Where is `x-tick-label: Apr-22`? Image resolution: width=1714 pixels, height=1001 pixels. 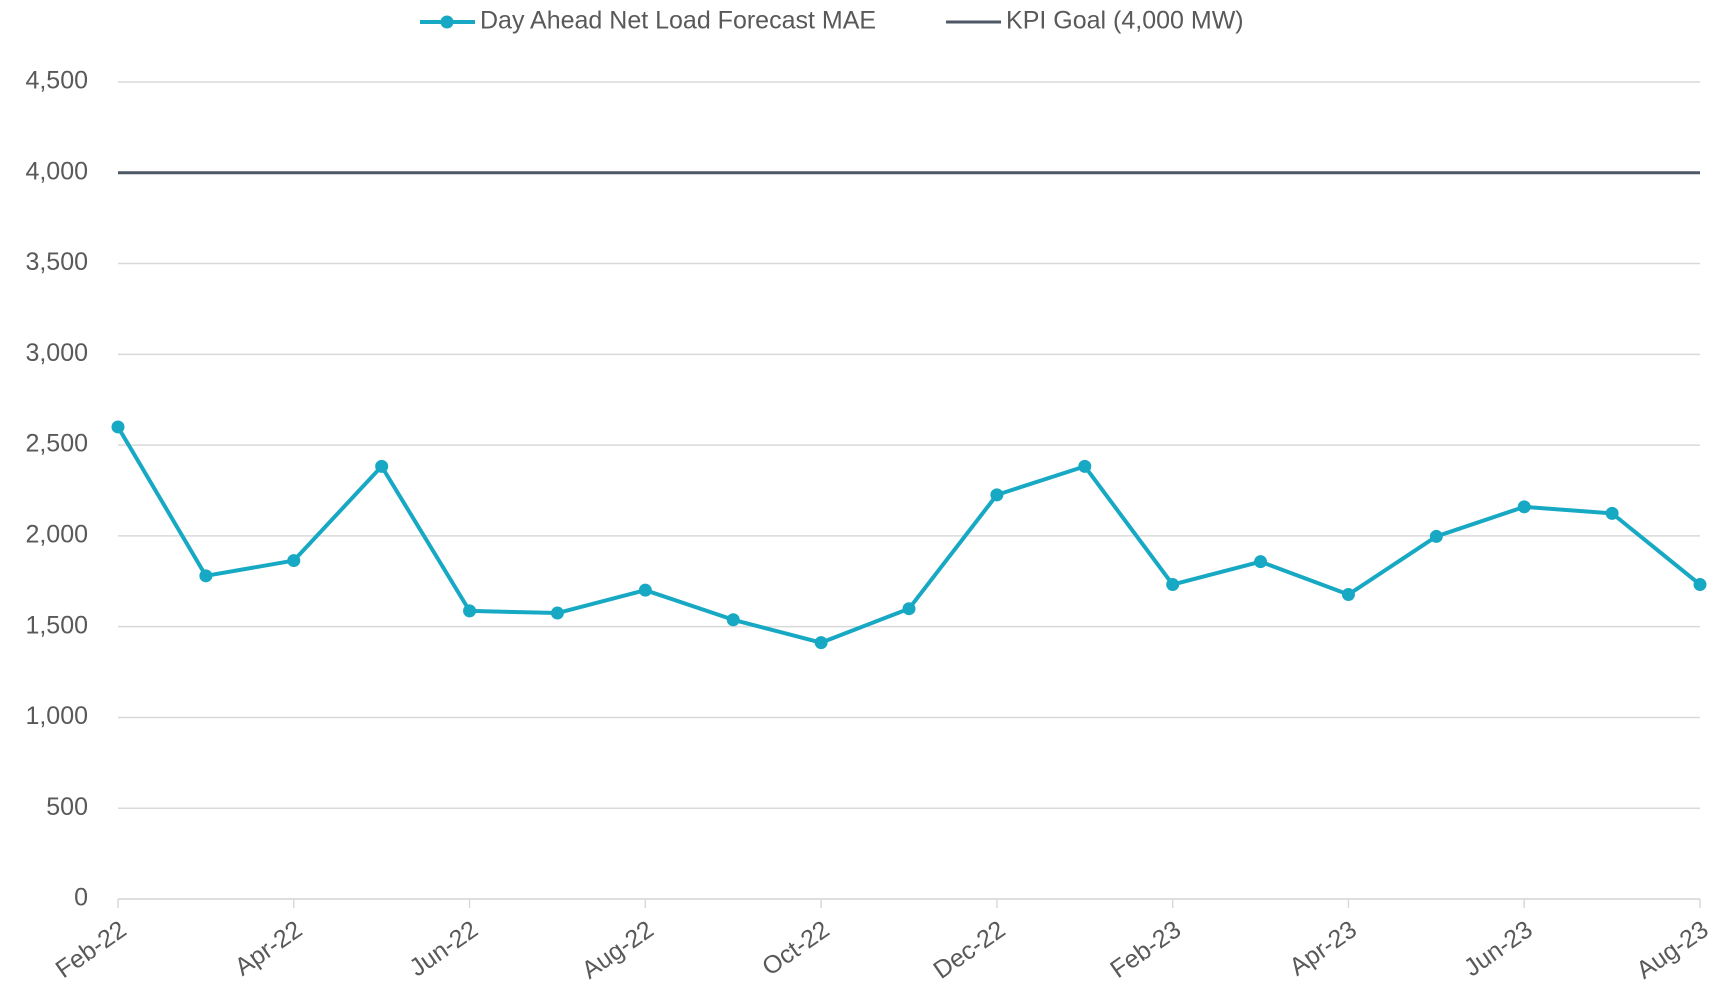
x-tick-label: Apr-22 is located at coordinates (269, 948).